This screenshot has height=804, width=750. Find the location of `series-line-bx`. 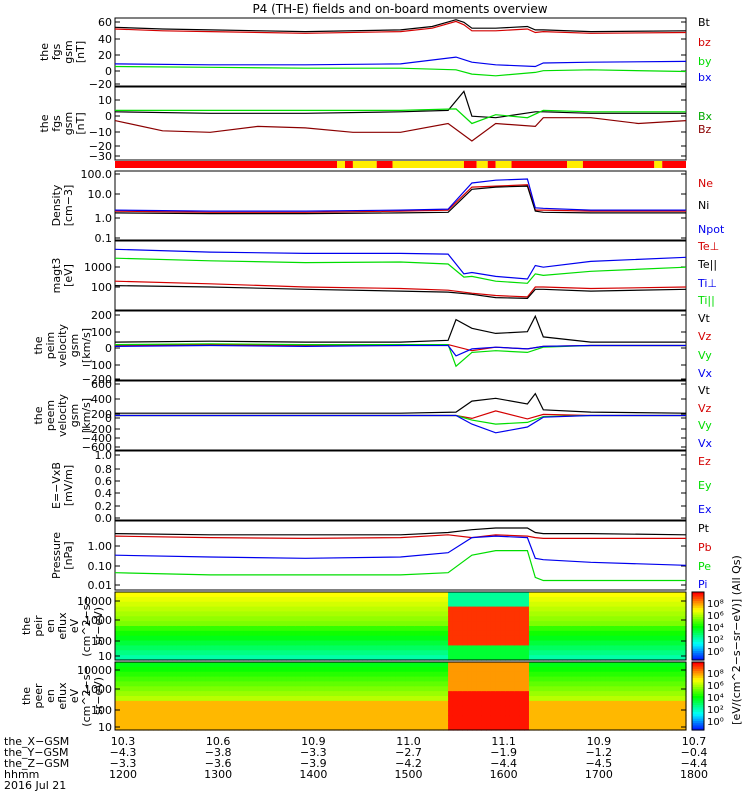

series-line-bx is located at coordinates (400, 62).